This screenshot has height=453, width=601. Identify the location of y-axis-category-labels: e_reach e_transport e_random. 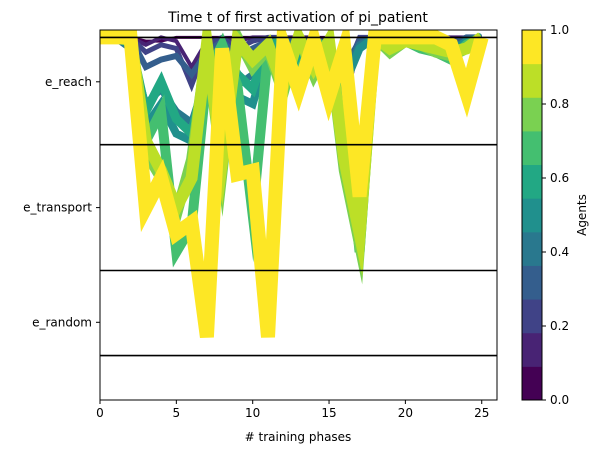
(61, 202).